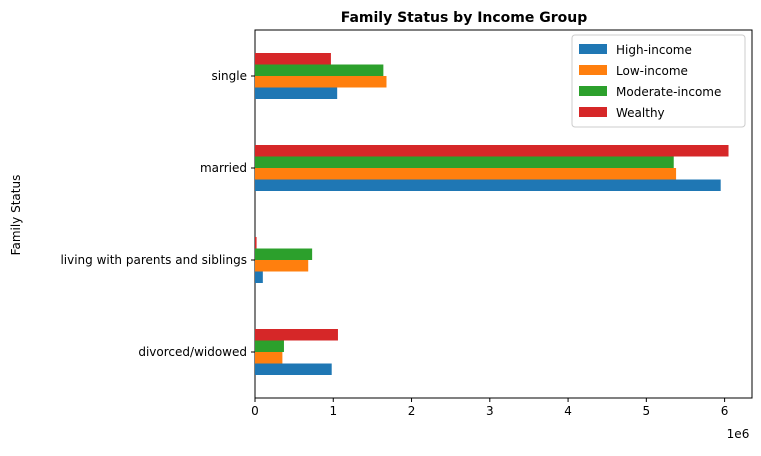  I want to click on x-scale-label: 1e6, so click(738, 434).